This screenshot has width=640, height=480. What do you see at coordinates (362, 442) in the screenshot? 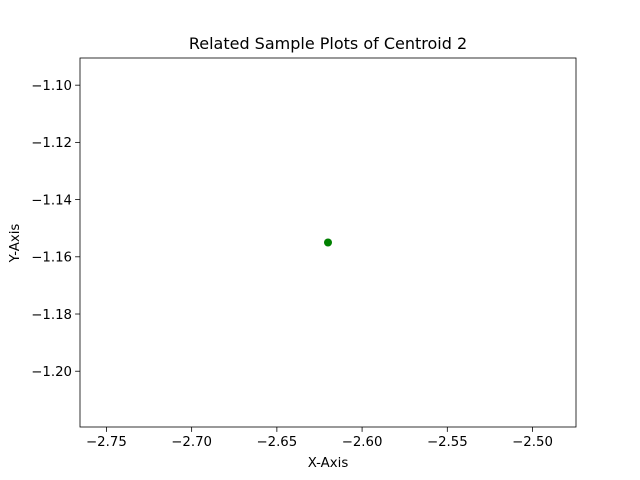
I see `x-tick-label: −2.60` at bounding box center [362, 442].